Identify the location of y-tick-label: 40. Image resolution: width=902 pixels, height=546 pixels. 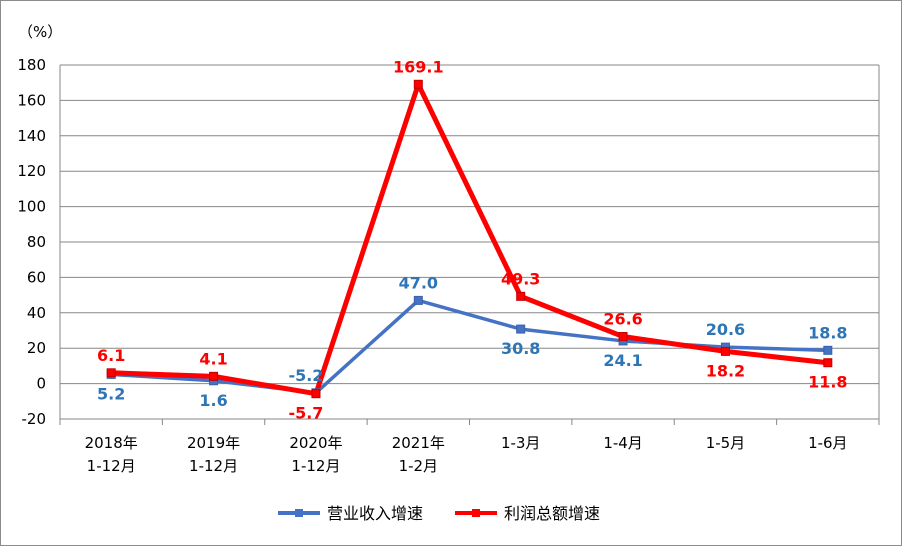
(36, 313).